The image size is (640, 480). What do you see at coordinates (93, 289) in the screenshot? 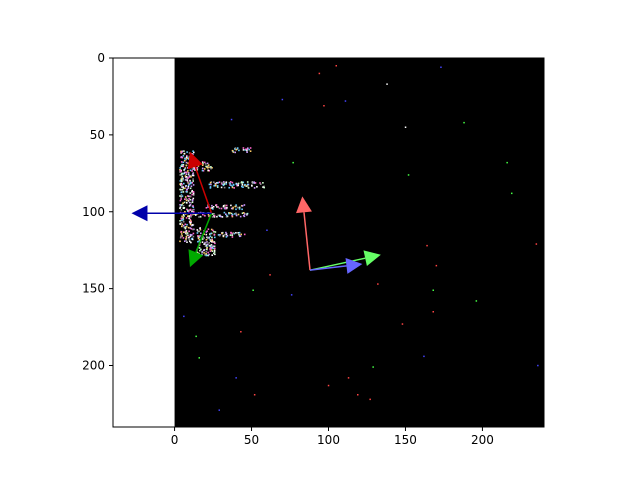
I see `y-tick-label: 150` at bounding box center [93, 289].